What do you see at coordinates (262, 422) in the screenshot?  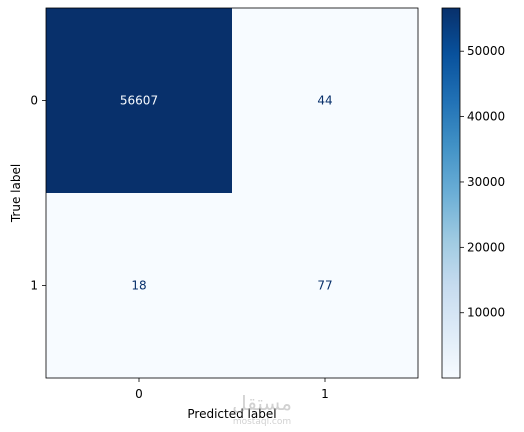 I see `watermark-latin-text: mostaql.com` at bounding box center [262, 422].